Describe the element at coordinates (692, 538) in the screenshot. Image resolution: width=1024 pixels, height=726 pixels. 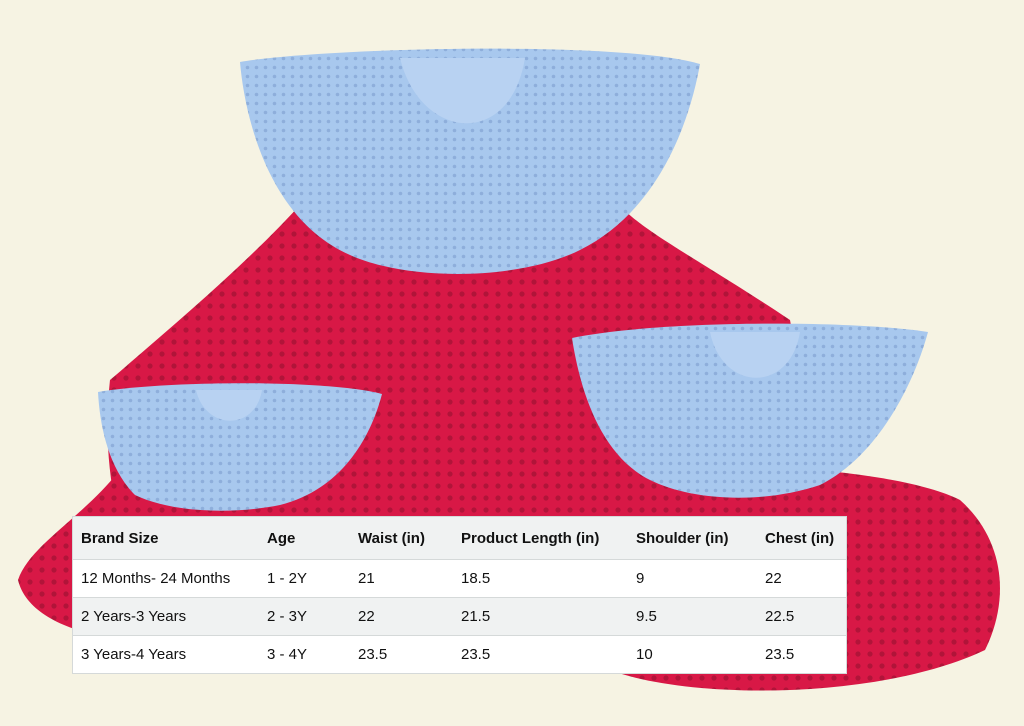
I see `header-shoulder: Shoulder (in)` at that location.